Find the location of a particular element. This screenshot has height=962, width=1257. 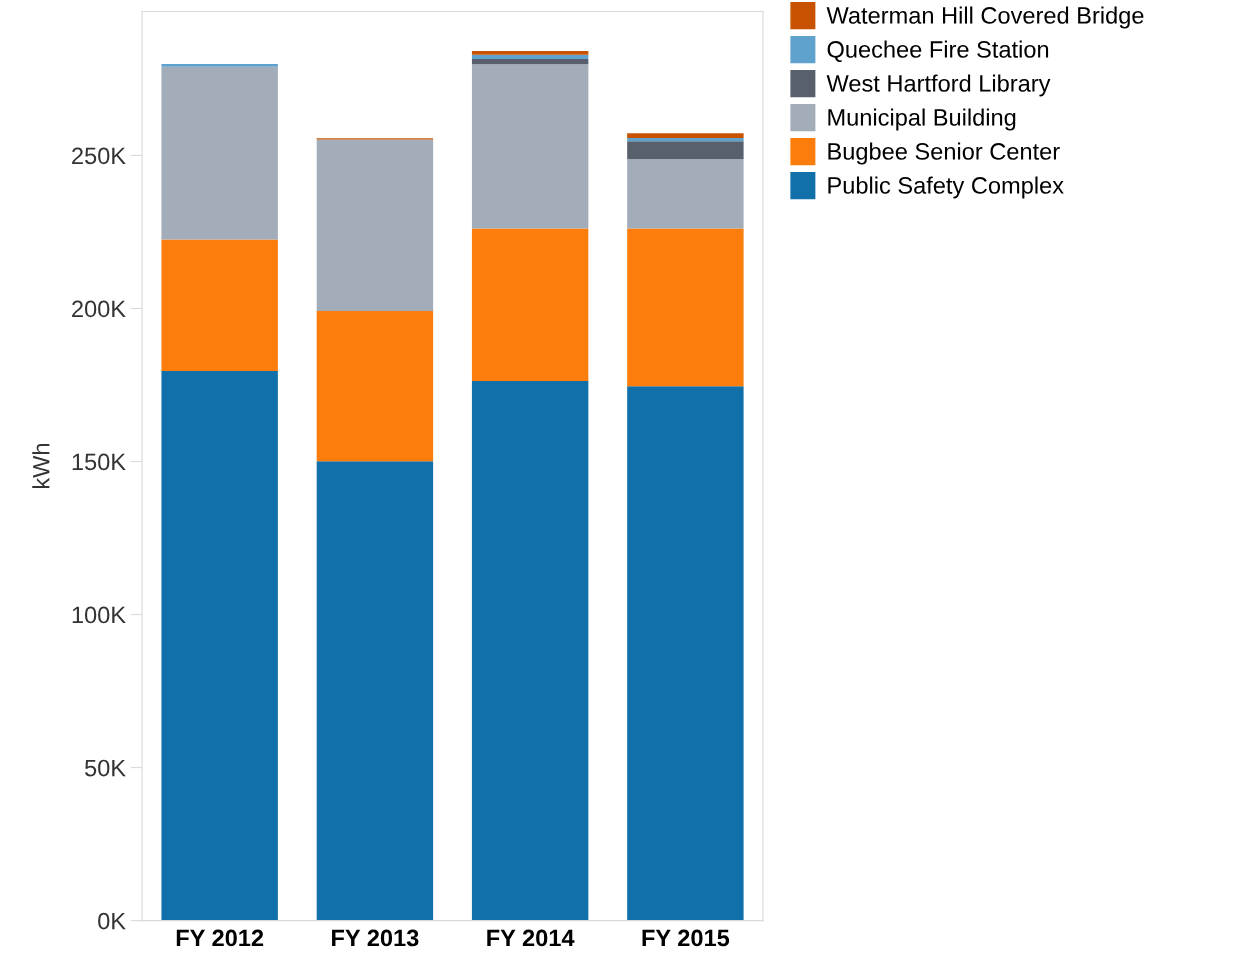

legend-label: Bugbee Senior Center is located at coordinates (944, 153).